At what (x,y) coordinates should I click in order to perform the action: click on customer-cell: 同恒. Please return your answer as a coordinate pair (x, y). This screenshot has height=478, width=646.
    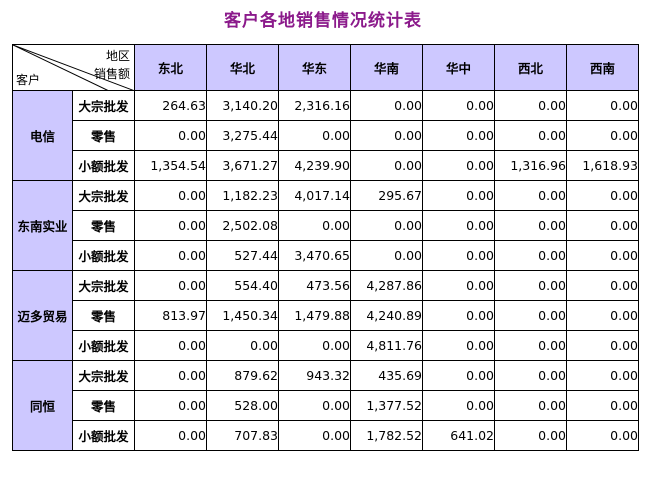
    Looking at the image, I should click on (42, 405).